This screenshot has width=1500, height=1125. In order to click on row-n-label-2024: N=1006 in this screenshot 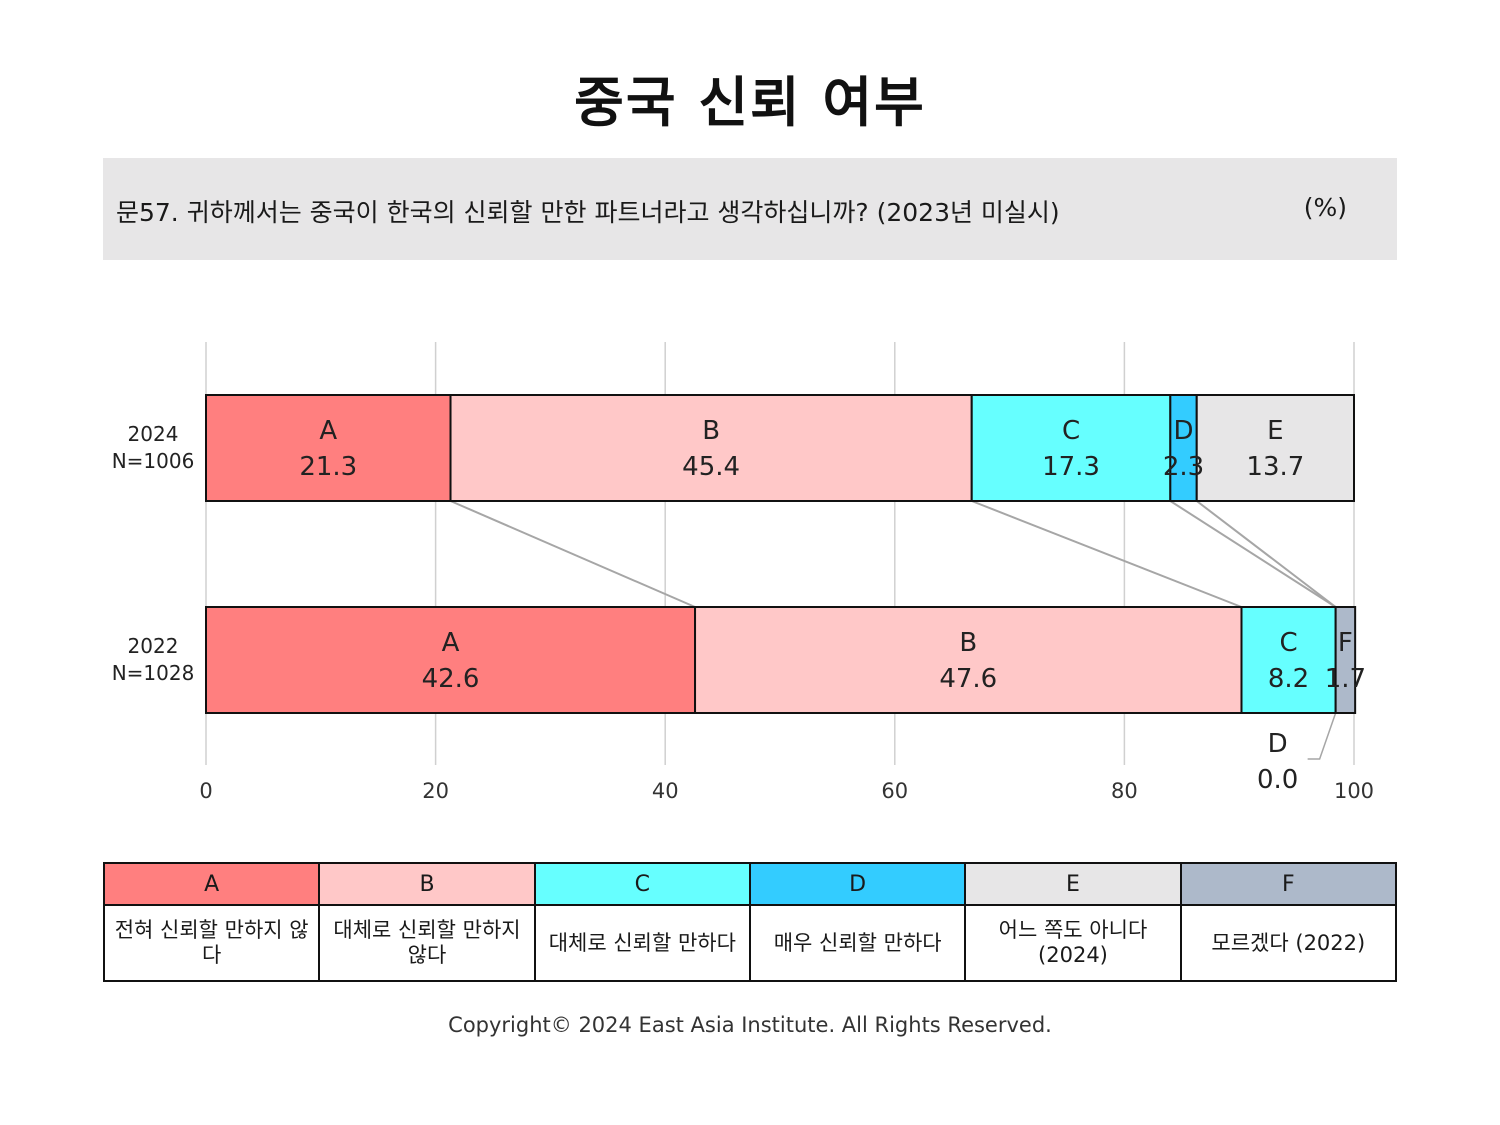, I will do `click(153, 461)`.